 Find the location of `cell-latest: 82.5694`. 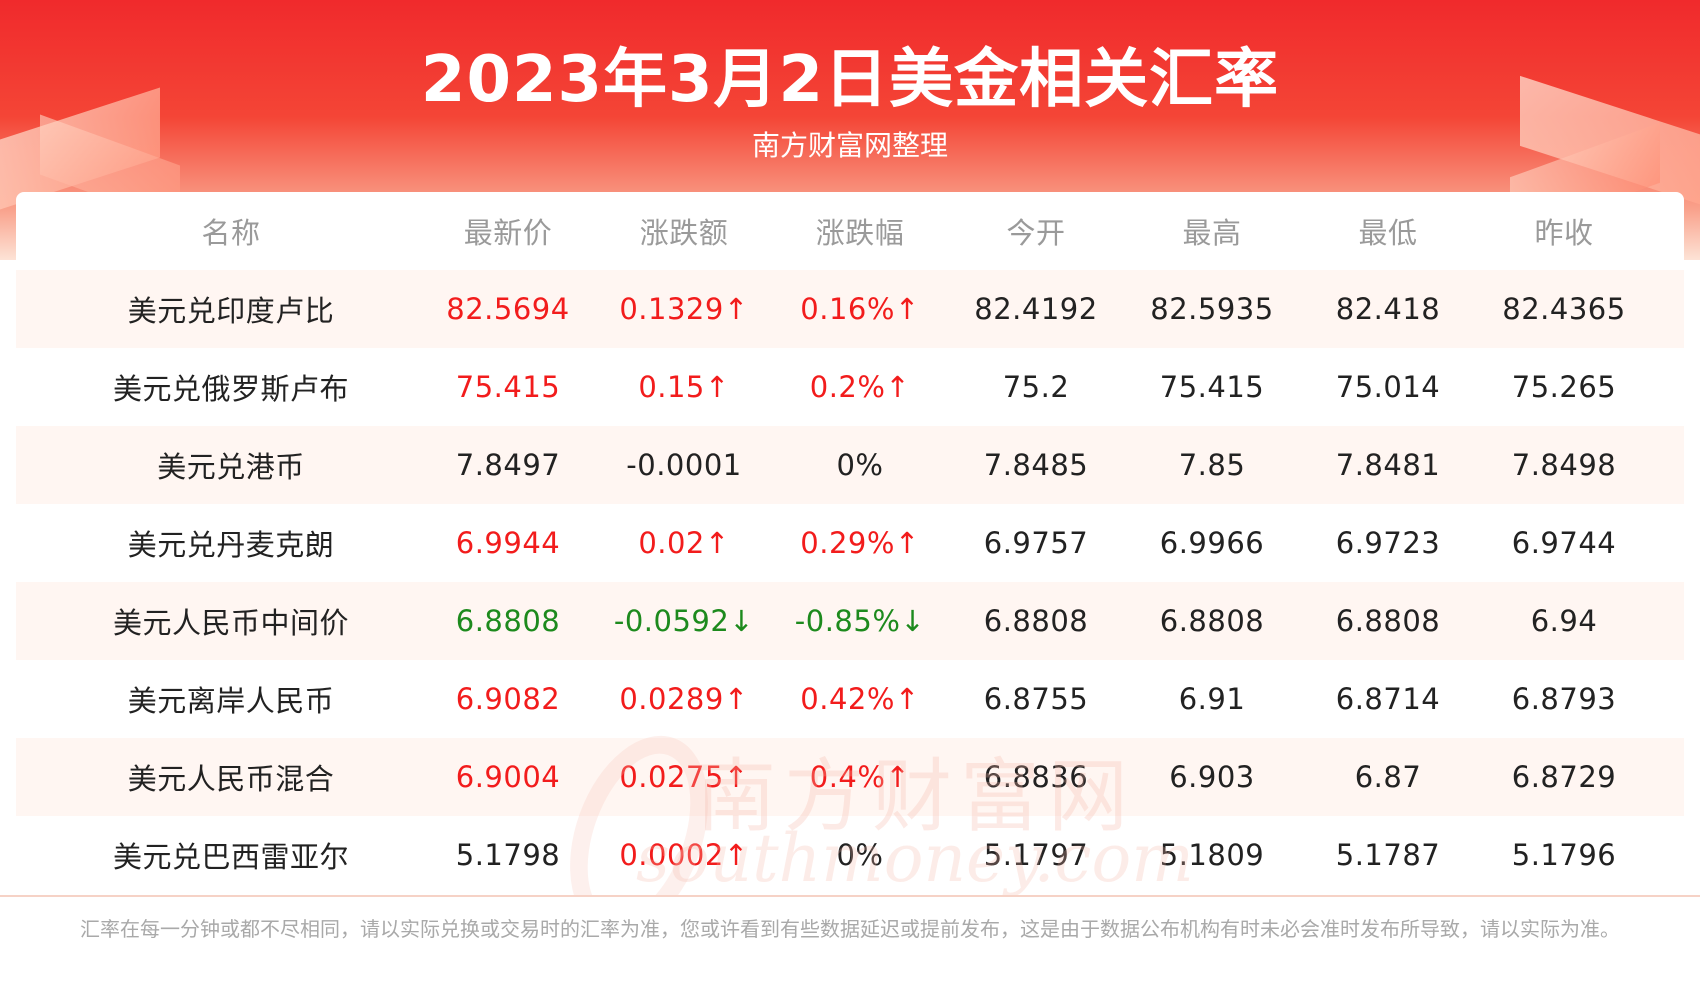

cell-latest: 82.5694 is located at coordinates (508, 309).